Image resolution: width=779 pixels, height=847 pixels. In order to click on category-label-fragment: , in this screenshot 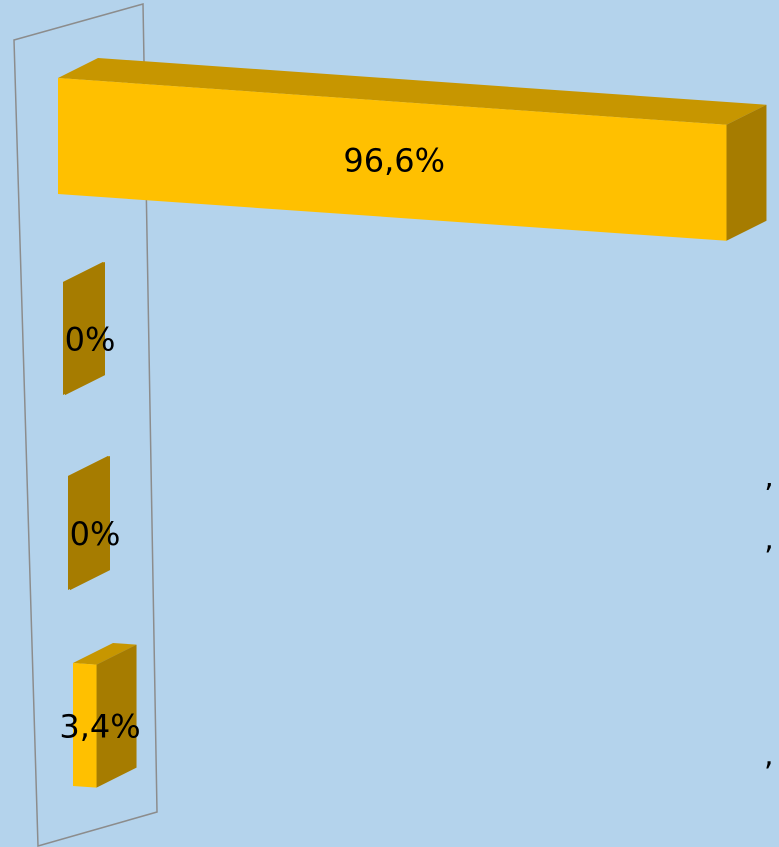, I will do `click(769, 755)`.